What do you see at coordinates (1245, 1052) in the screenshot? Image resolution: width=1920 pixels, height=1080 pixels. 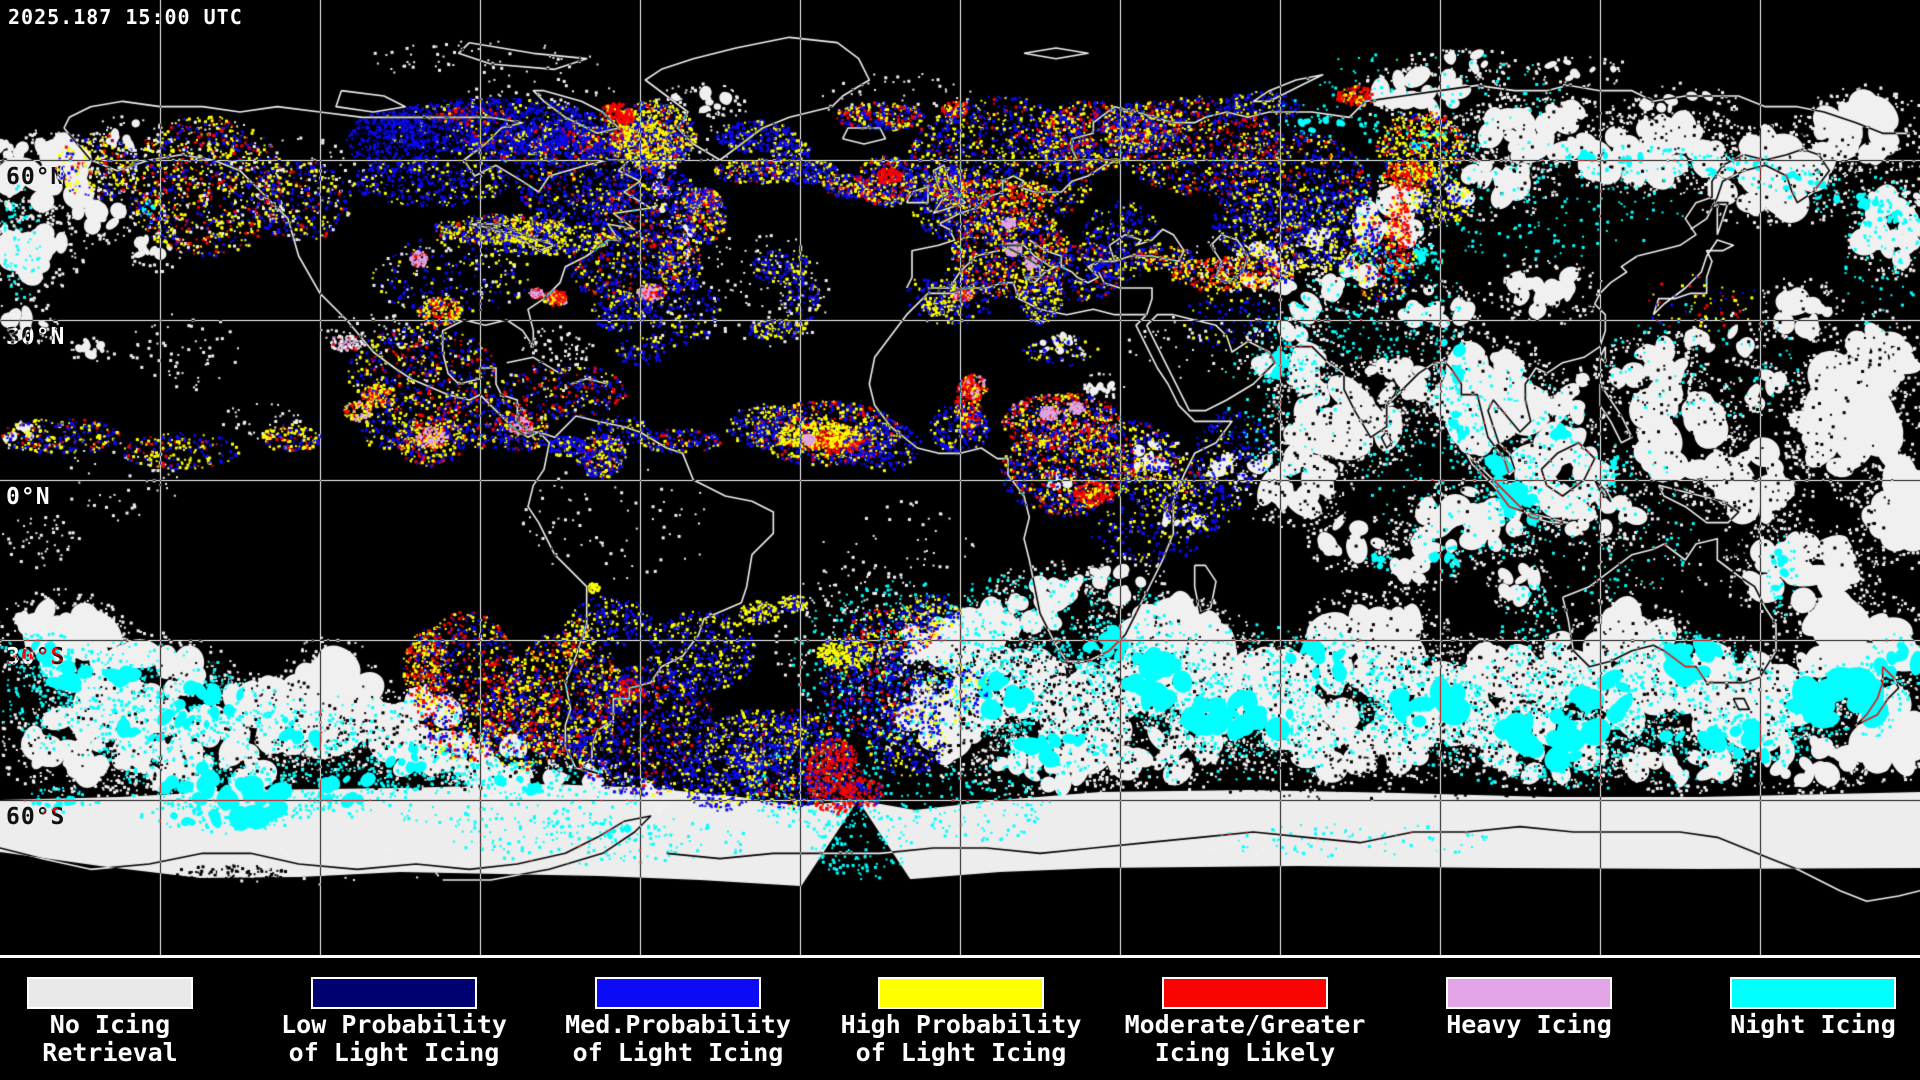 I see `legend-label-line: Icing Likely` at bounding box center [1245, 1052].